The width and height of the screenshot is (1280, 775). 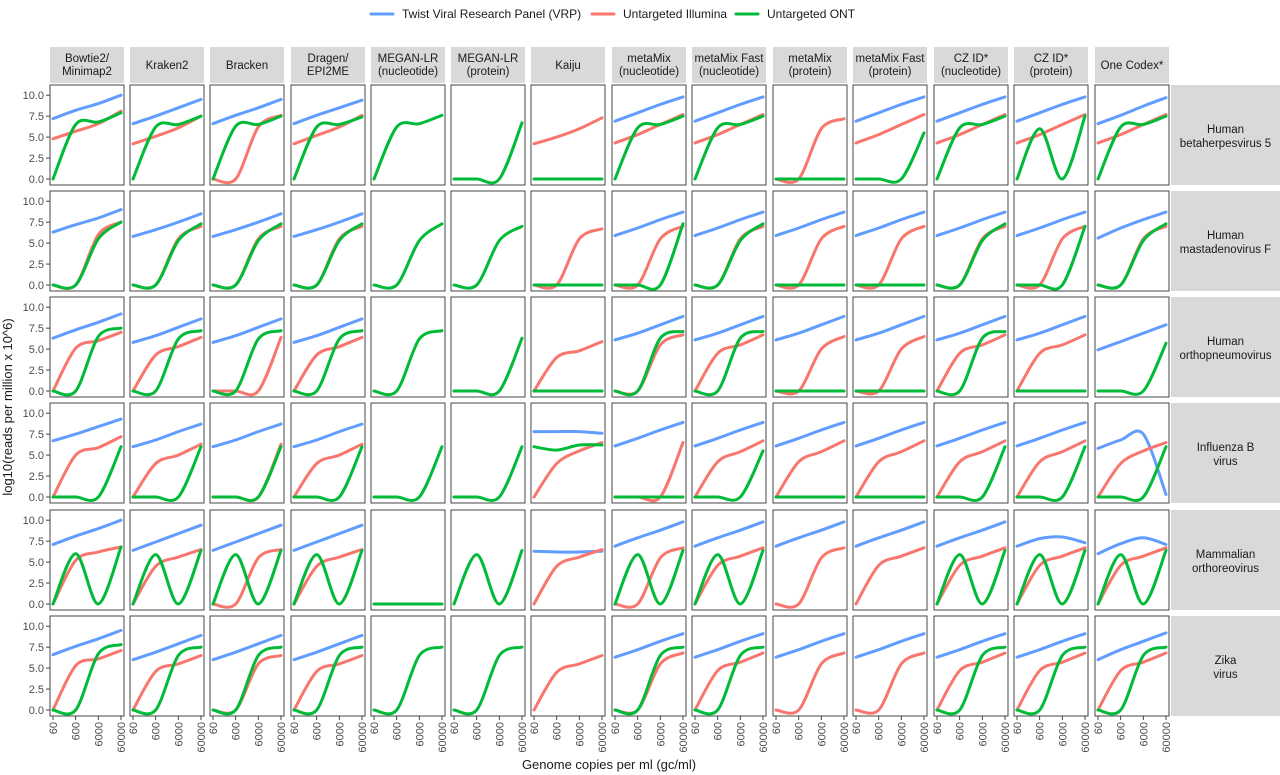 I want to click on panel-r2-metamixfast-nuc, so click(x=729, y=347).